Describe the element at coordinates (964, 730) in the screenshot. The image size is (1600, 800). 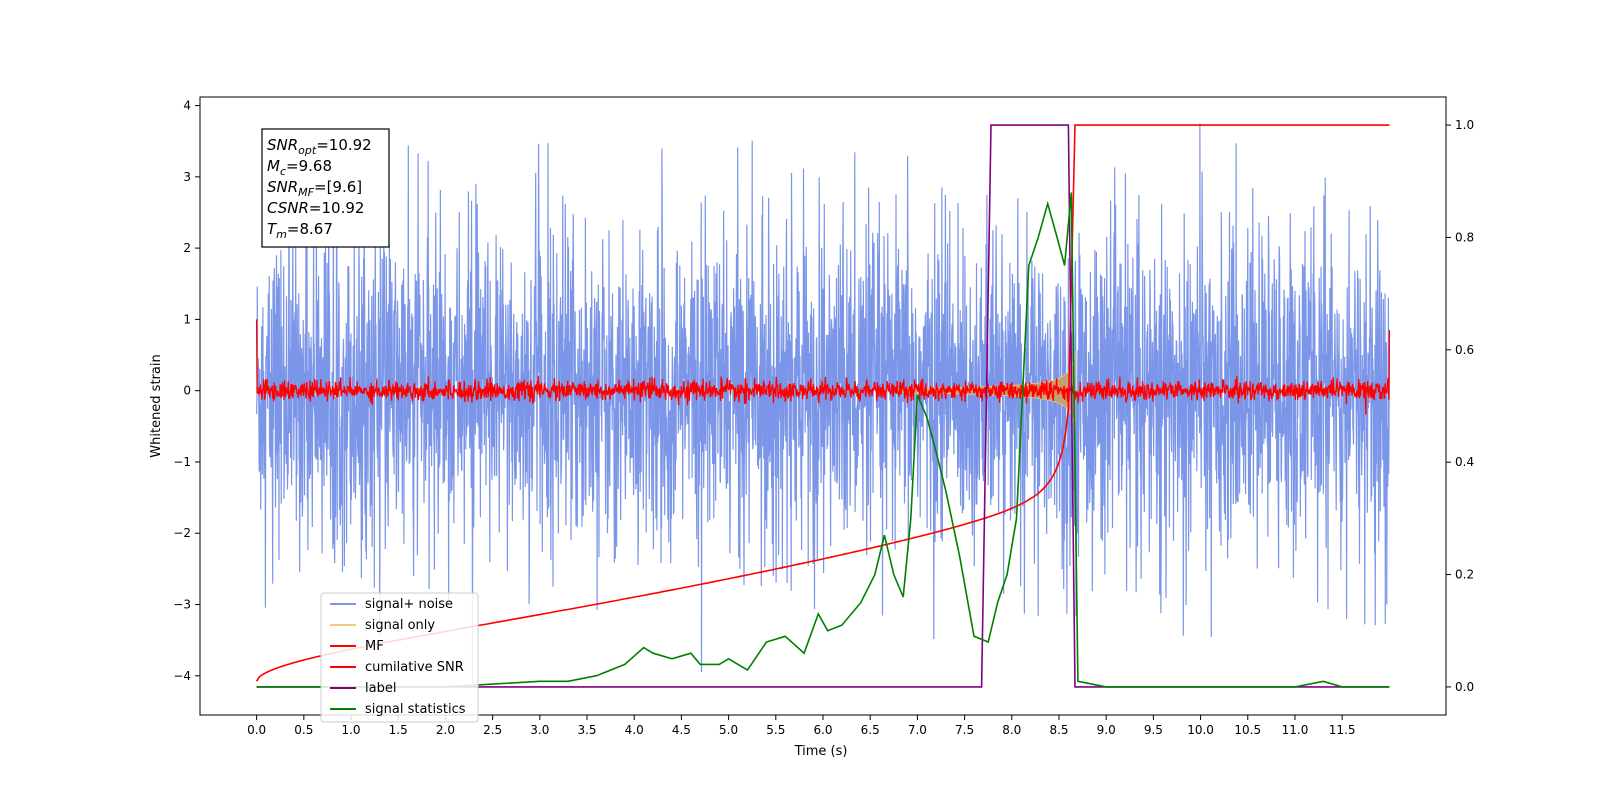
I see `x-tick-label: 7.5` at that location.